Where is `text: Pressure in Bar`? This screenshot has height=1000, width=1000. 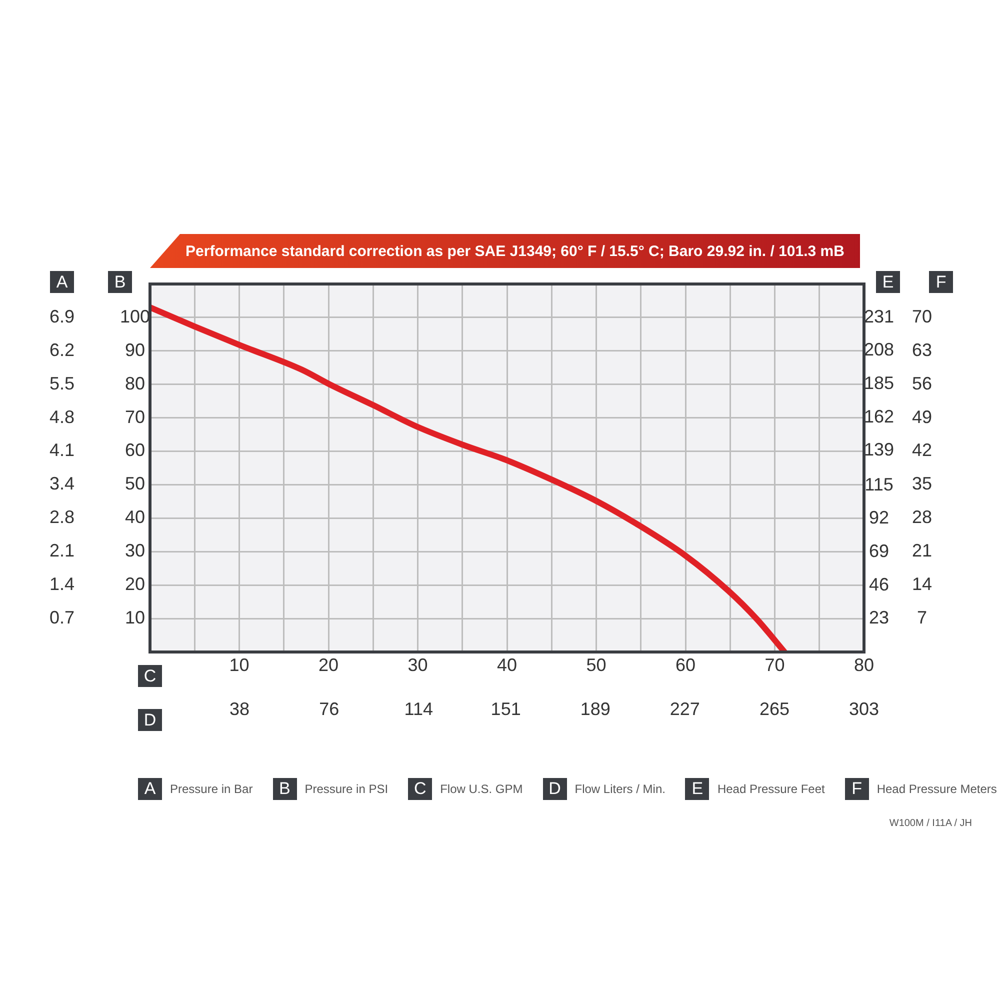
text: Pressure in Bar is located at coordinates (211, 789).